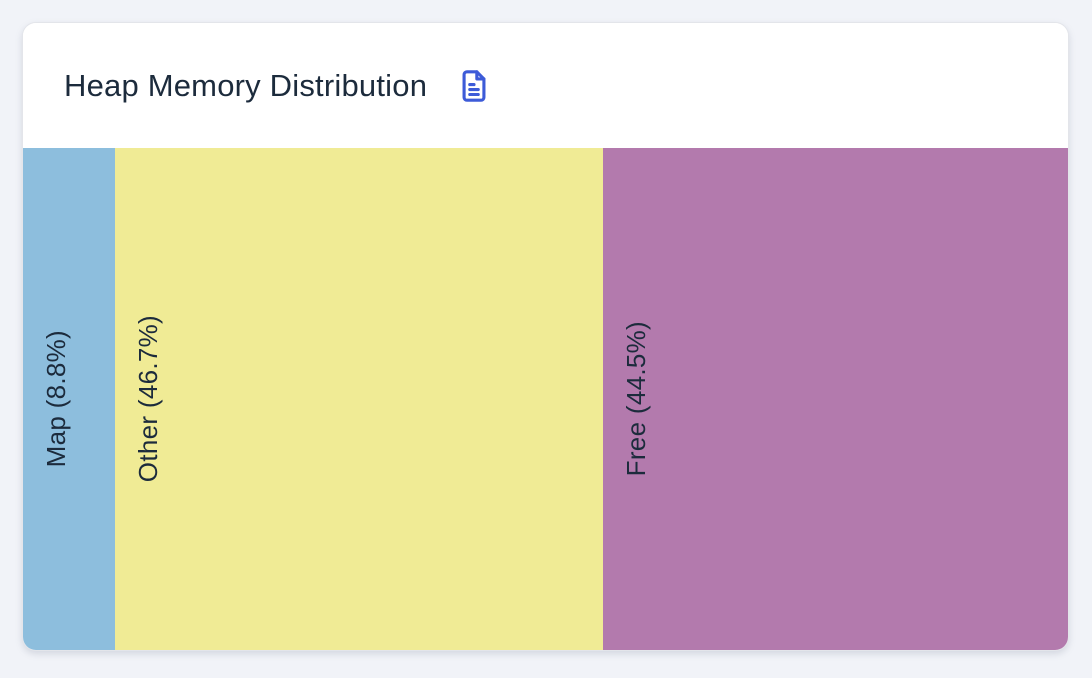  I want to click on document-icon, so click(474, 86).